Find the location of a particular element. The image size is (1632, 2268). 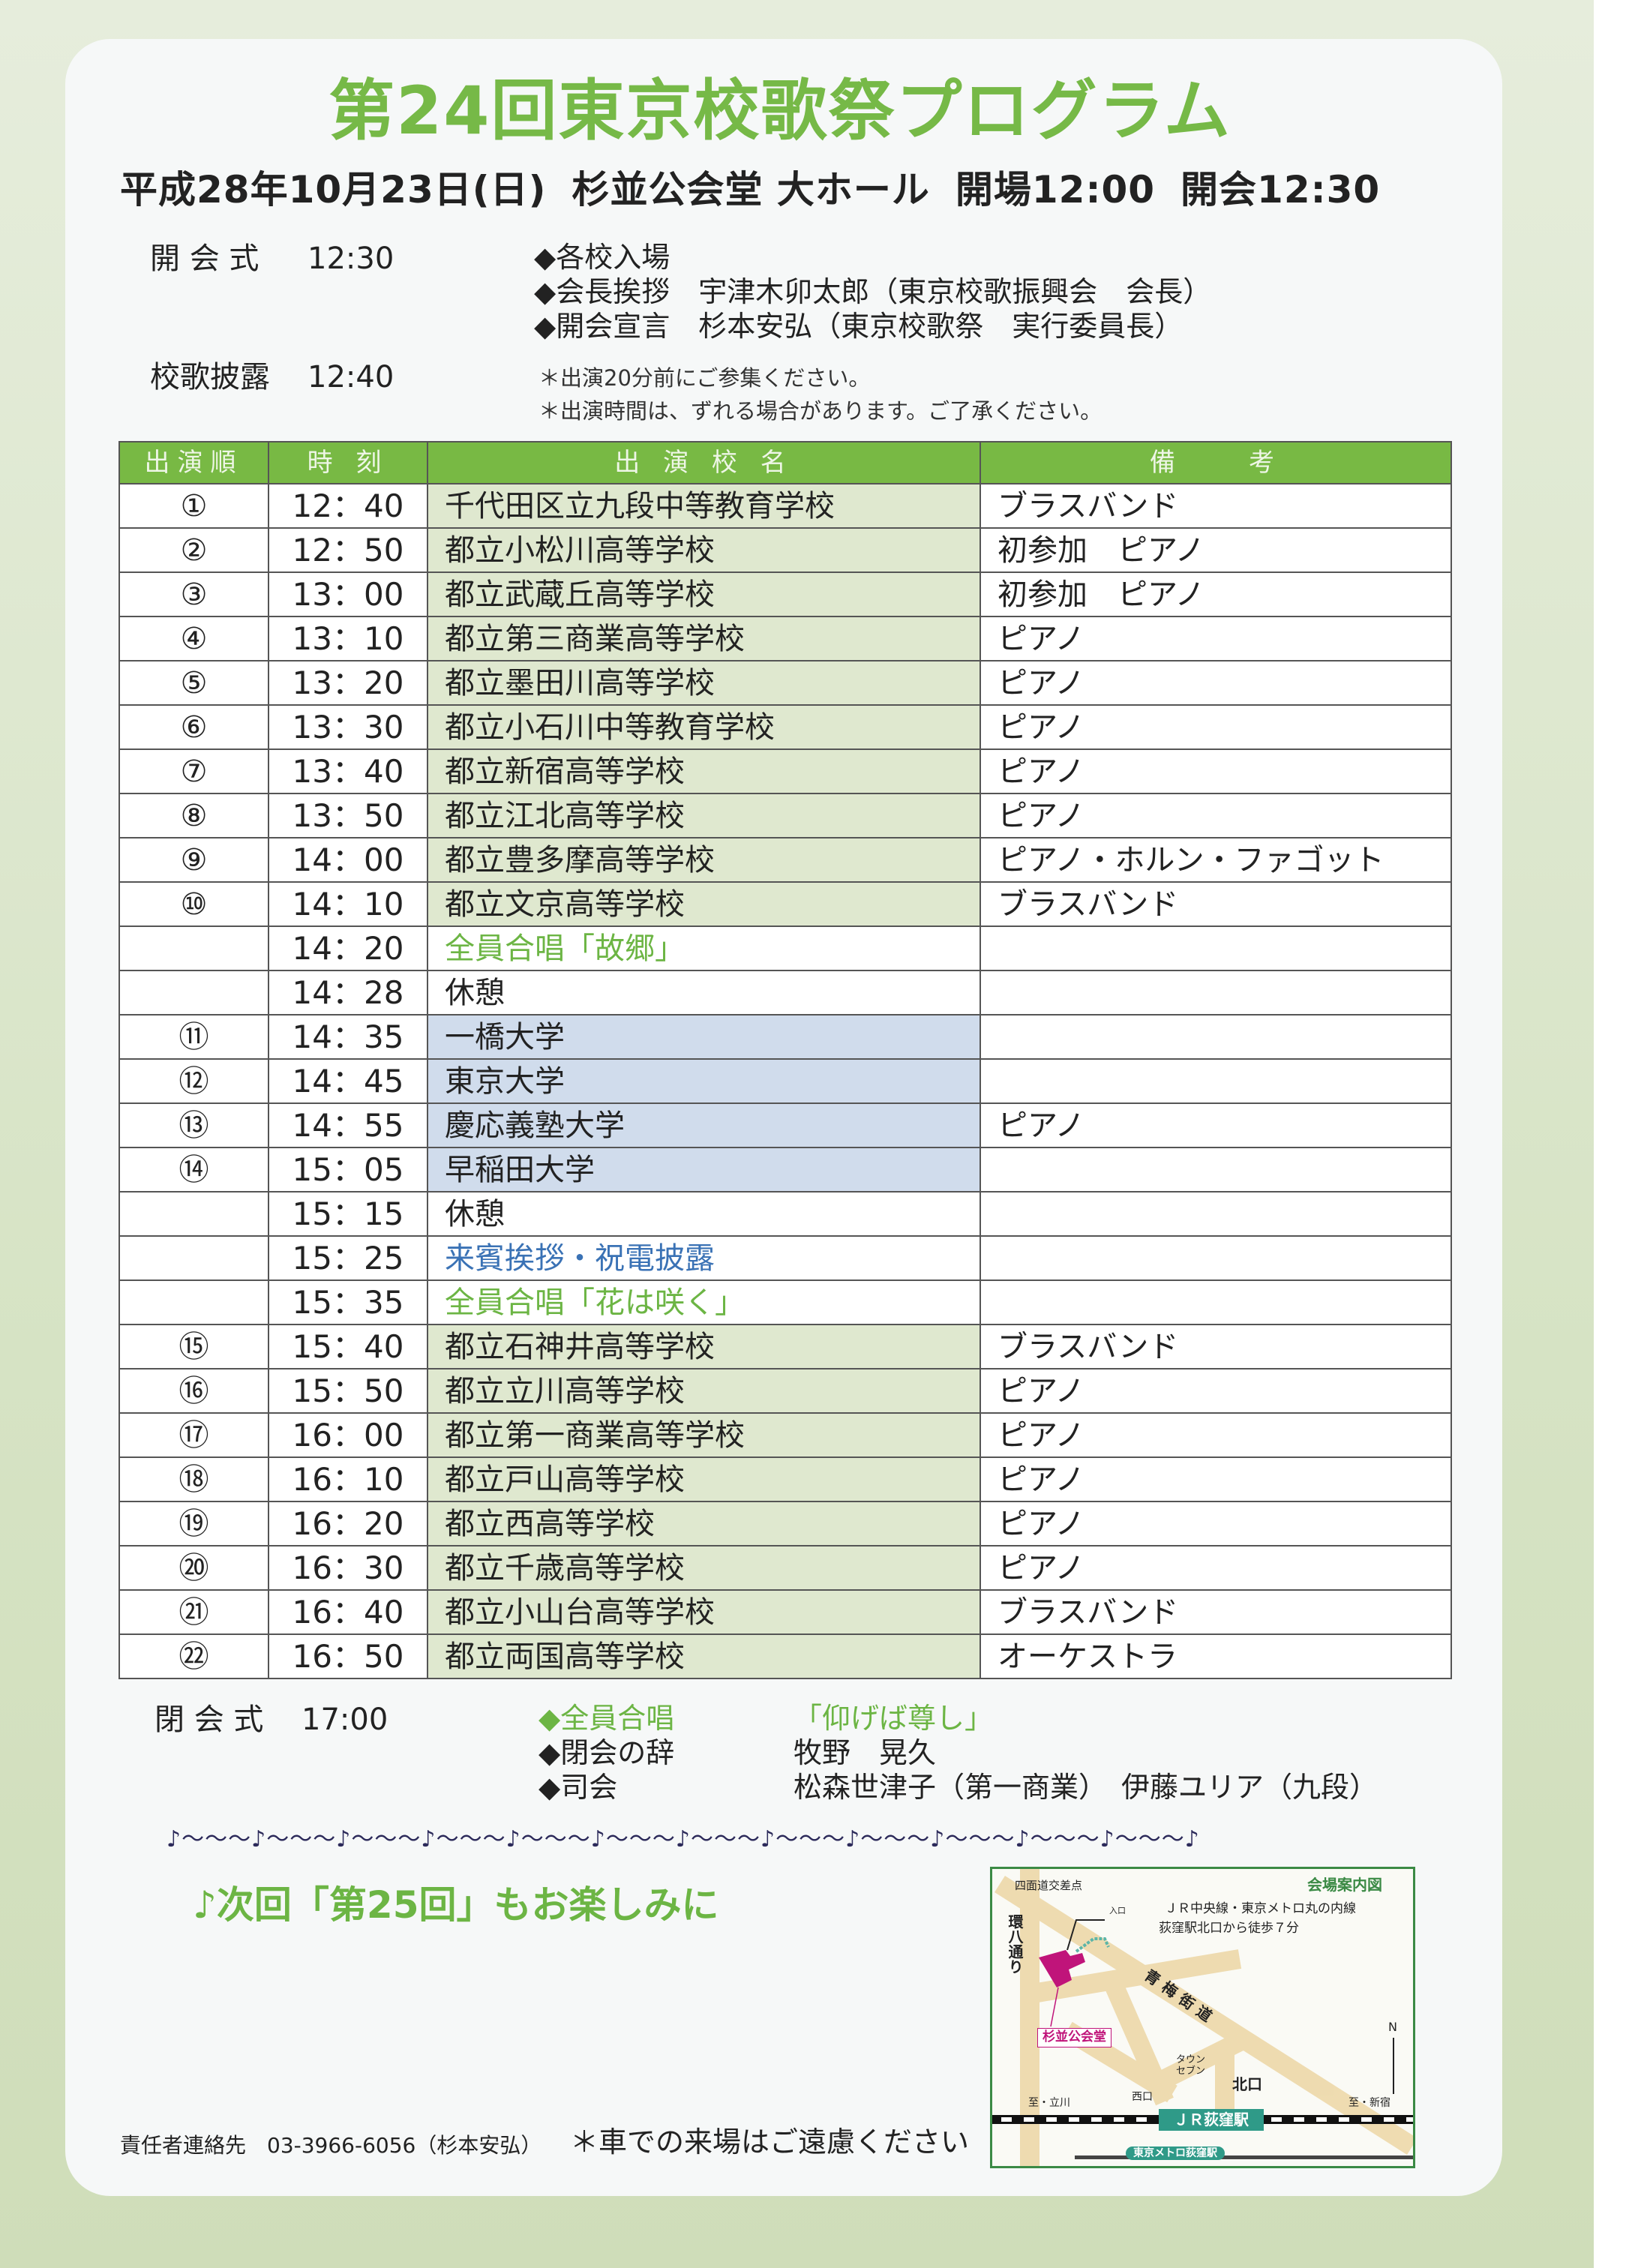

table-row: ⑬ 14：55 慶応義塾大学 ピアノ is located at coordinates (785, 1125).